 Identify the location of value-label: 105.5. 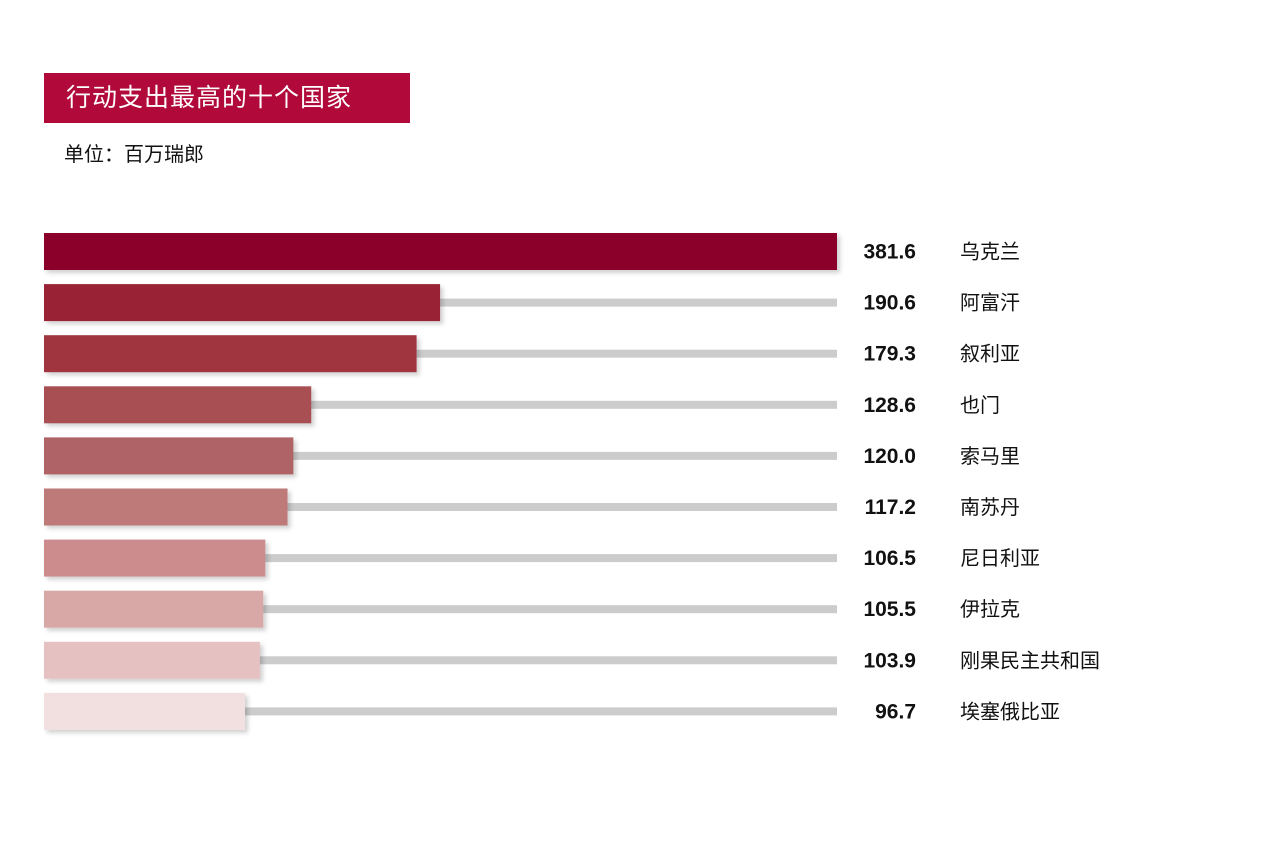
(889, 609).